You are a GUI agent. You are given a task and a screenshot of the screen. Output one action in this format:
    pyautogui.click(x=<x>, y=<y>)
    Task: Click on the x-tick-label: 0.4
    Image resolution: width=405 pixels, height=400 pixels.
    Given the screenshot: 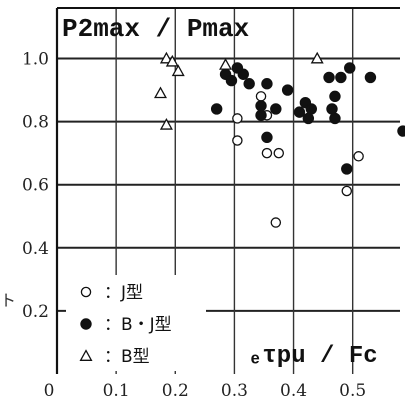 What is the action you would take?
    pyautogui.click(x=293, y=390)
    